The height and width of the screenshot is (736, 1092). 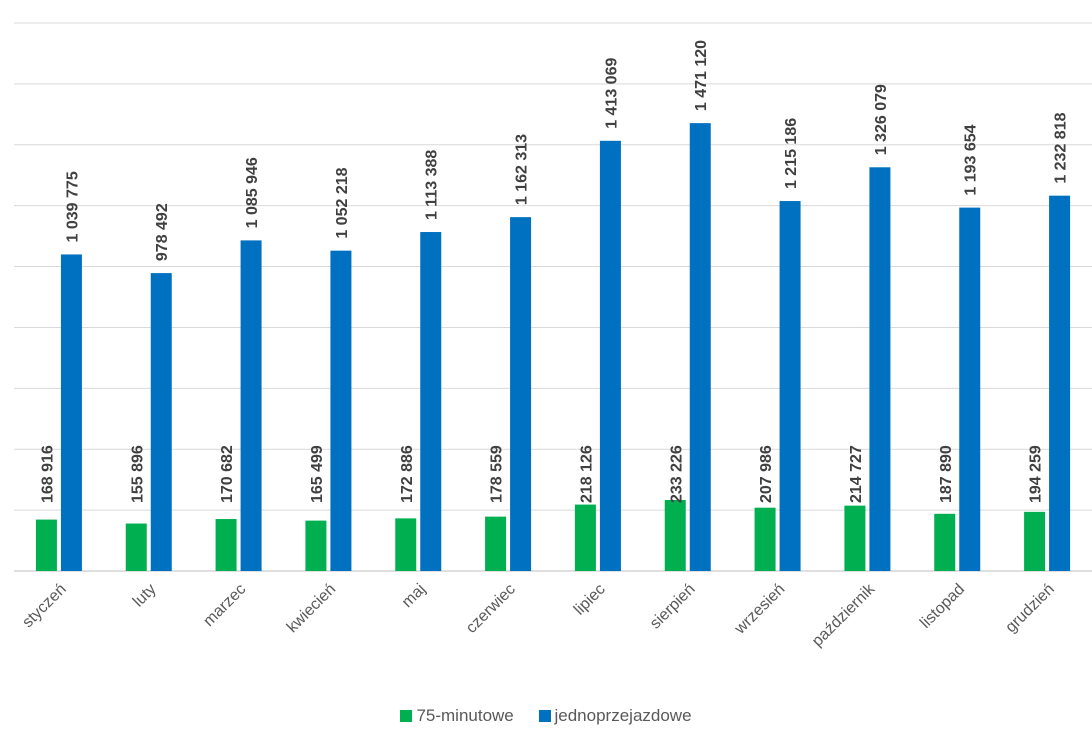 I want to click on legend-swatch-green, so click(x=406, y=716).